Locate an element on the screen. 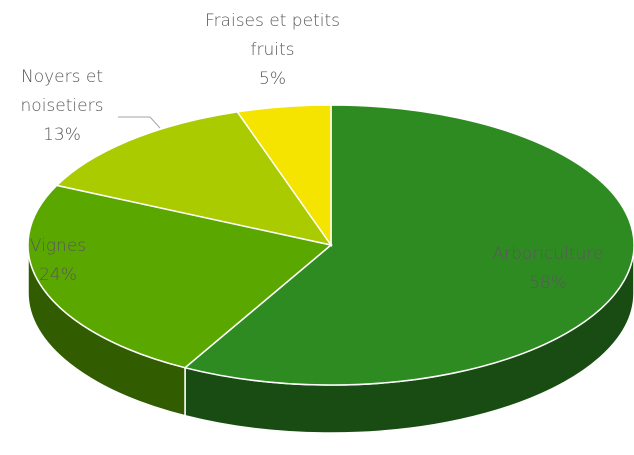  data-label: Vignes 24% is located at coordinates (58, 261).